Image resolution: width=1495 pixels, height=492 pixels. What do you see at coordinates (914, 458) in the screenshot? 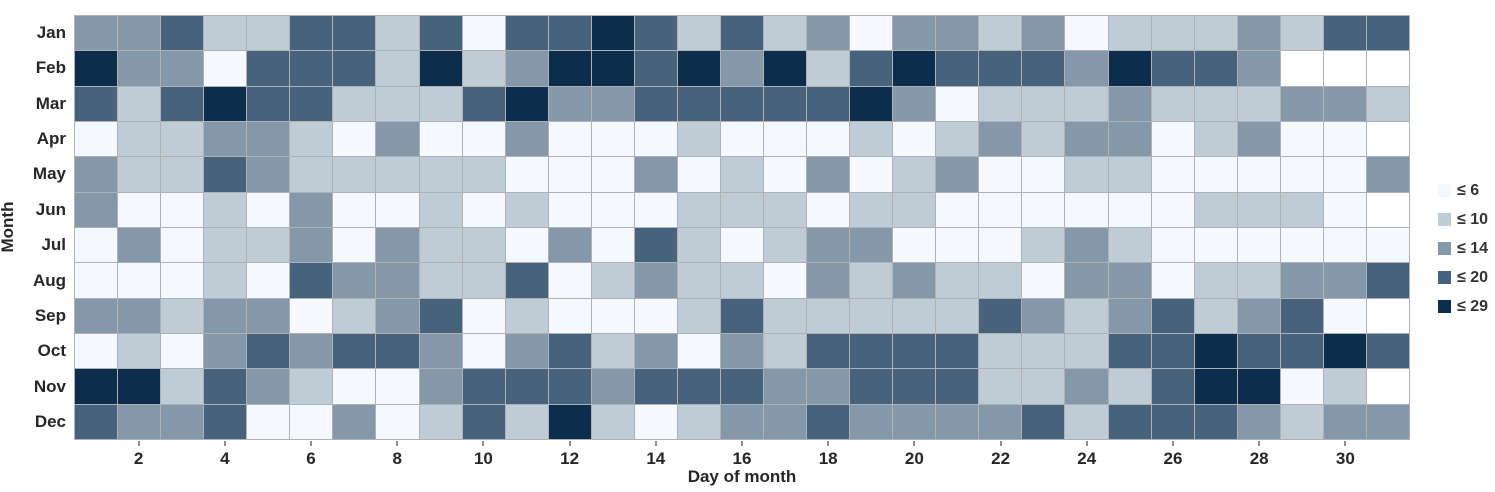
I see `x-tick-label: 20` at bounding box center [914, 458].